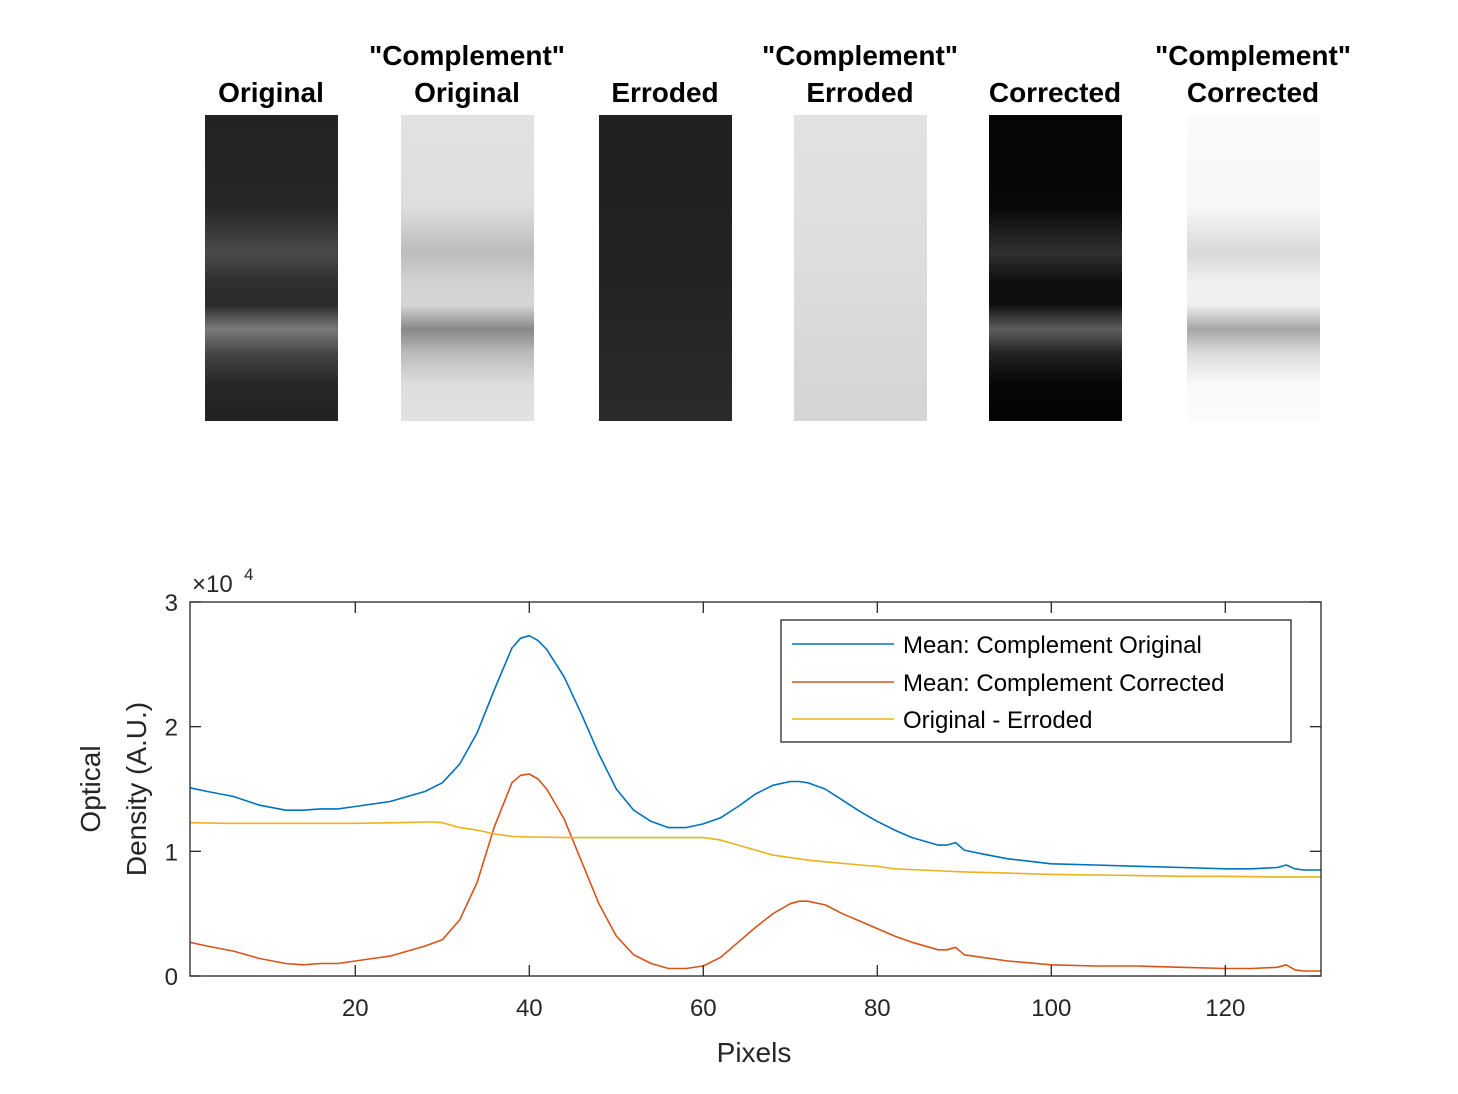  I want to click on x-axis-label: Pixels, so click(754, 1052).